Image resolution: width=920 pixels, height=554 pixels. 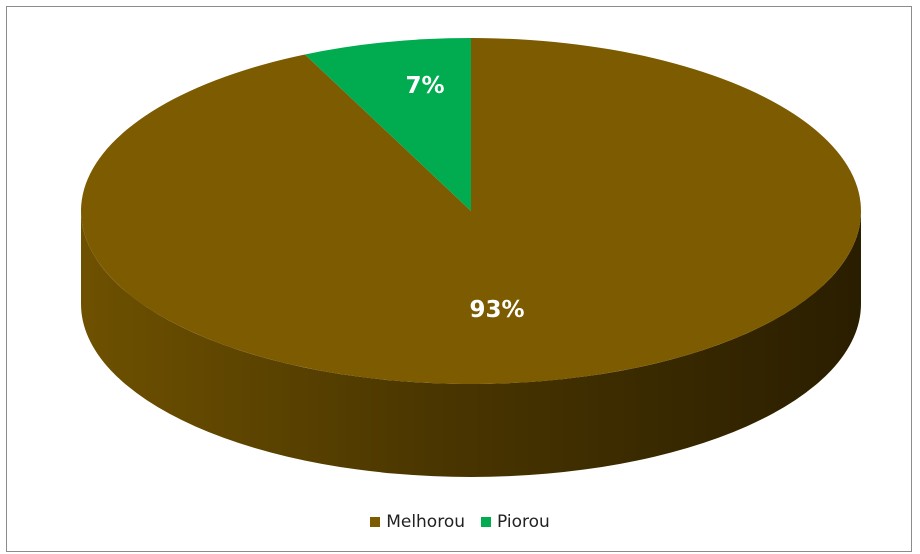 I want to click on legend-swatch-piorou, so click(x=486, y=522).